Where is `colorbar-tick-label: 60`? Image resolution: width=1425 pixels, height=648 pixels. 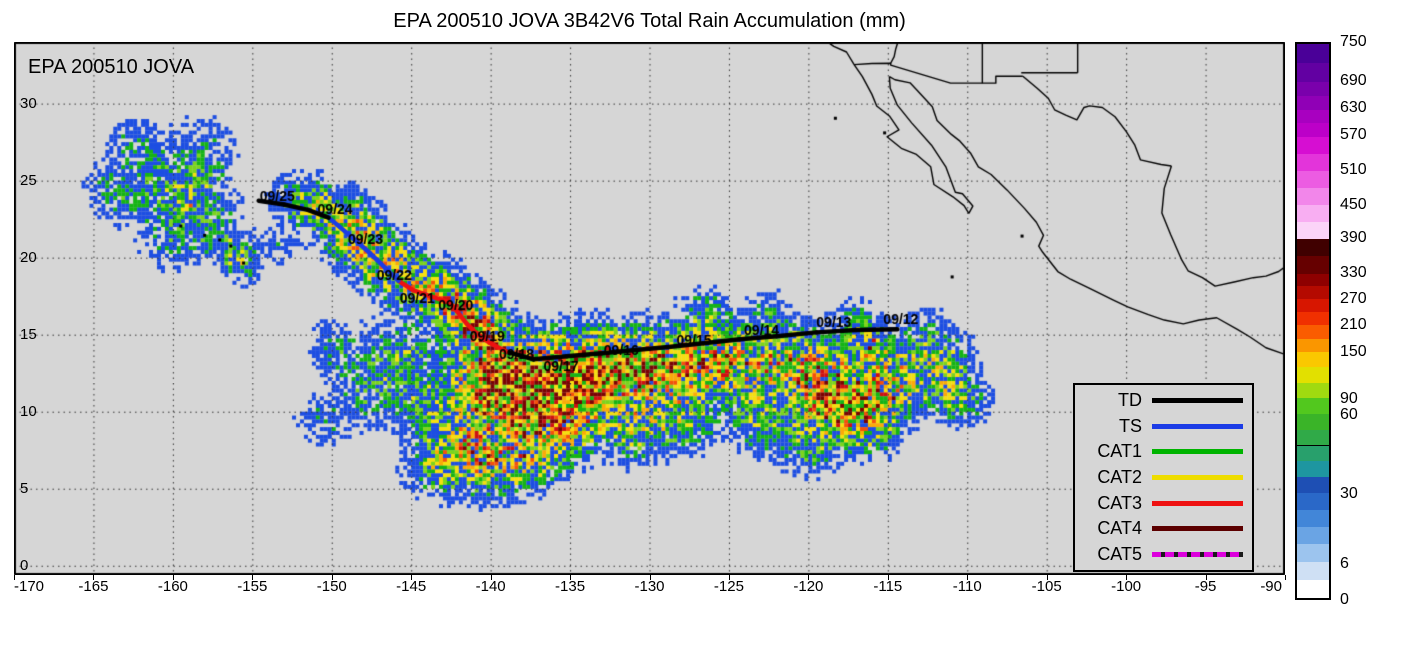
colorbar-tick-label: 60 is located at coordinates (1349, 414).